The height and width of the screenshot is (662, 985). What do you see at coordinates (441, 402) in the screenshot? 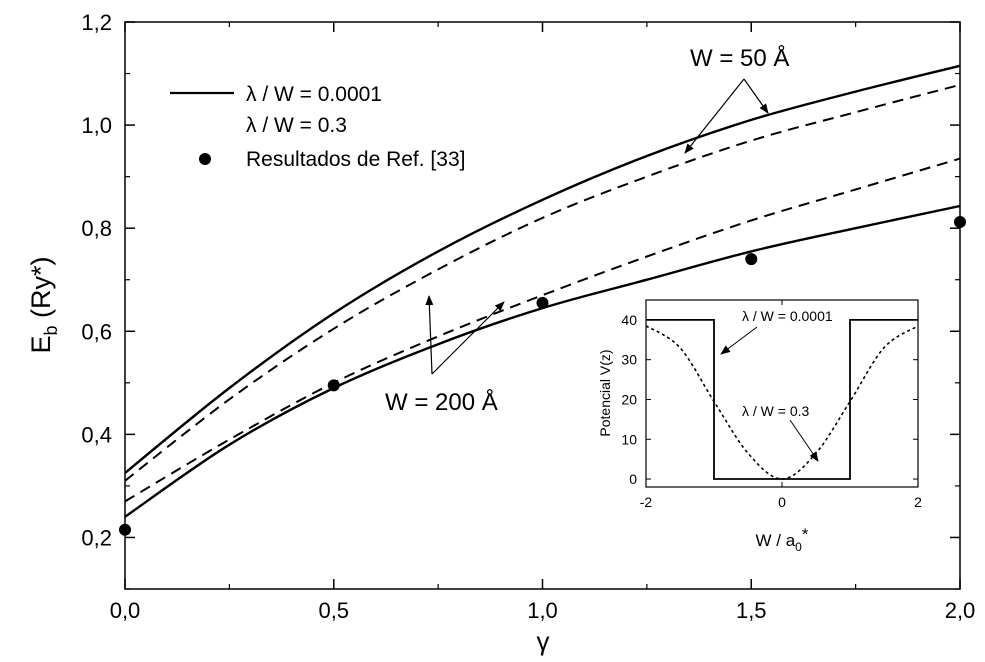
I see `annotation-w200: W = 200 Å` at bounding box center [441, 402].